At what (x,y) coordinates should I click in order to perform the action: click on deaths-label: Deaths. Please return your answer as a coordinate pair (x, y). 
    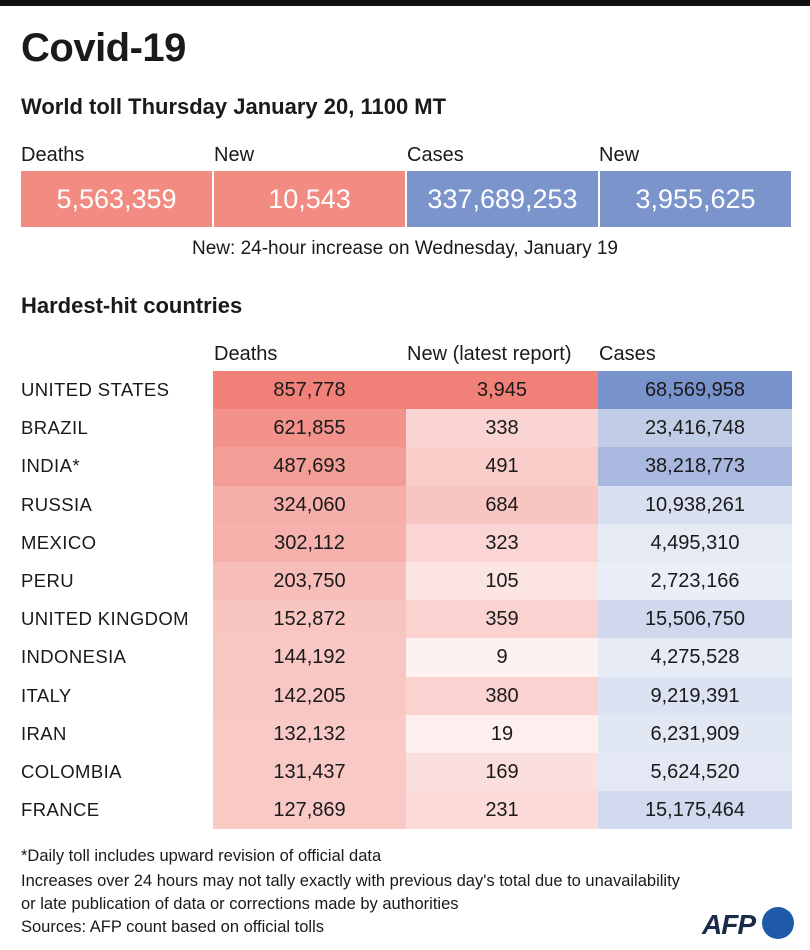
    Looking at the image, I should click on (53, 155).